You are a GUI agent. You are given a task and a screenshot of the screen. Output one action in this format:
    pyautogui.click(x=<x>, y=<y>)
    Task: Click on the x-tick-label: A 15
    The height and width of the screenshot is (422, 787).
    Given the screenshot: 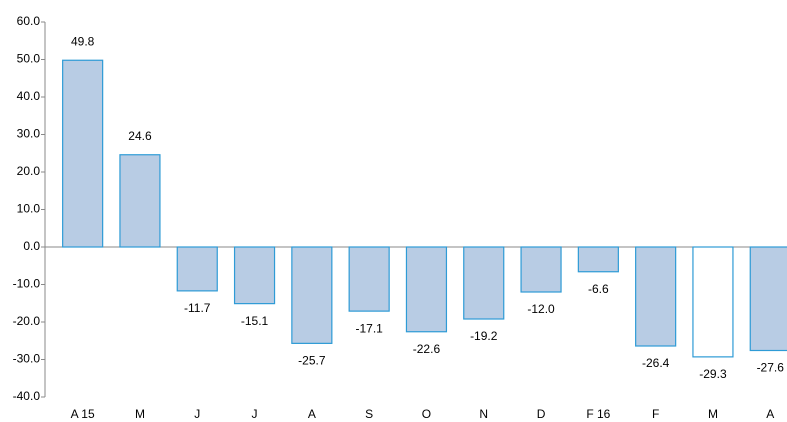 What is the action you would take?
    pyautogui.click(x=83, y=414)
    